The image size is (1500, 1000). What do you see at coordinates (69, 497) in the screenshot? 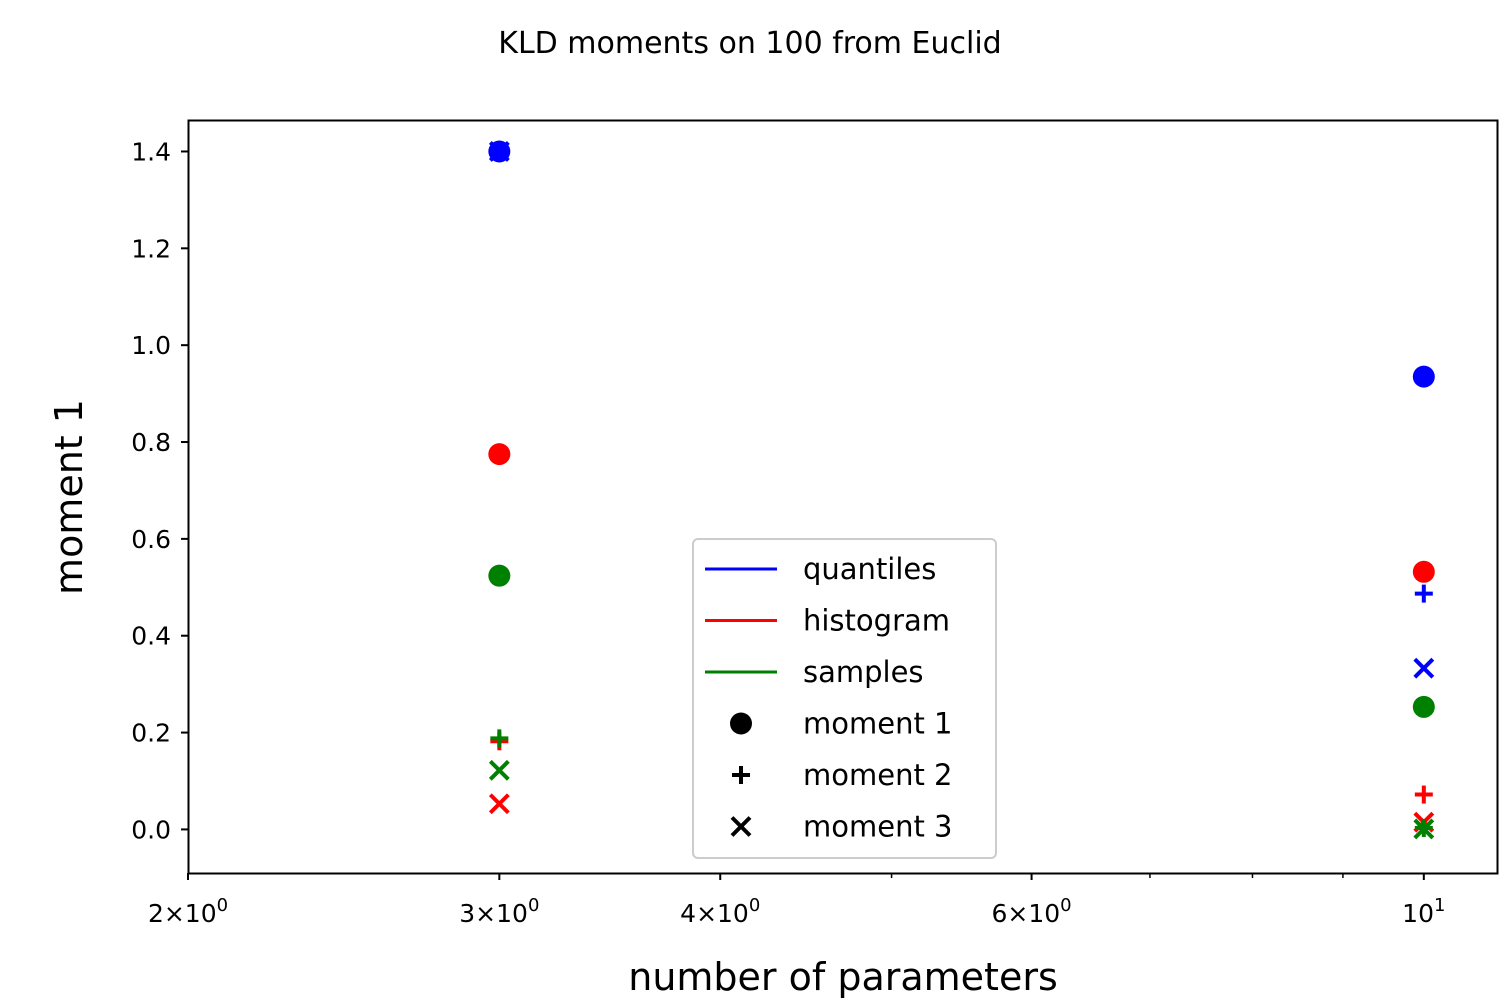
I see `y-axis-label: moment 1` at bounding box center [69, 497].